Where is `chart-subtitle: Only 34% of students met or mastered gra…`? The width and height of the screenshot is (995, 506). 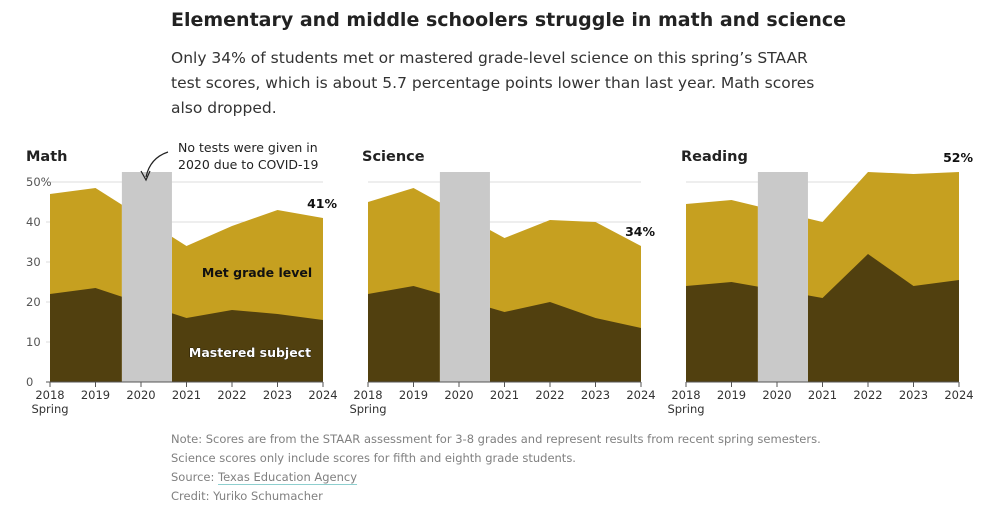 chart-subtitle: Only 34% of students met or mastered gra… is located at coordinates (493, 83).